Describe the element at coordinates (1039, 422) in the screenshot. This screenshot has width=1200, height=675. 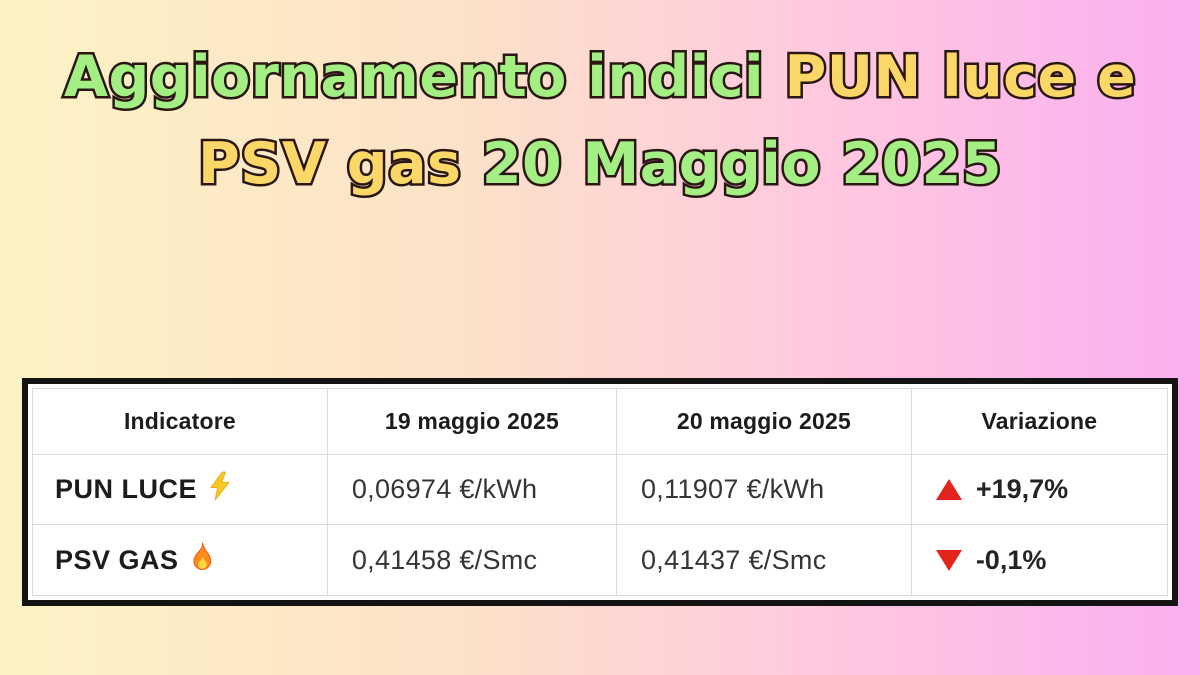
I see `column-header-variazione: Variazione` at that location.